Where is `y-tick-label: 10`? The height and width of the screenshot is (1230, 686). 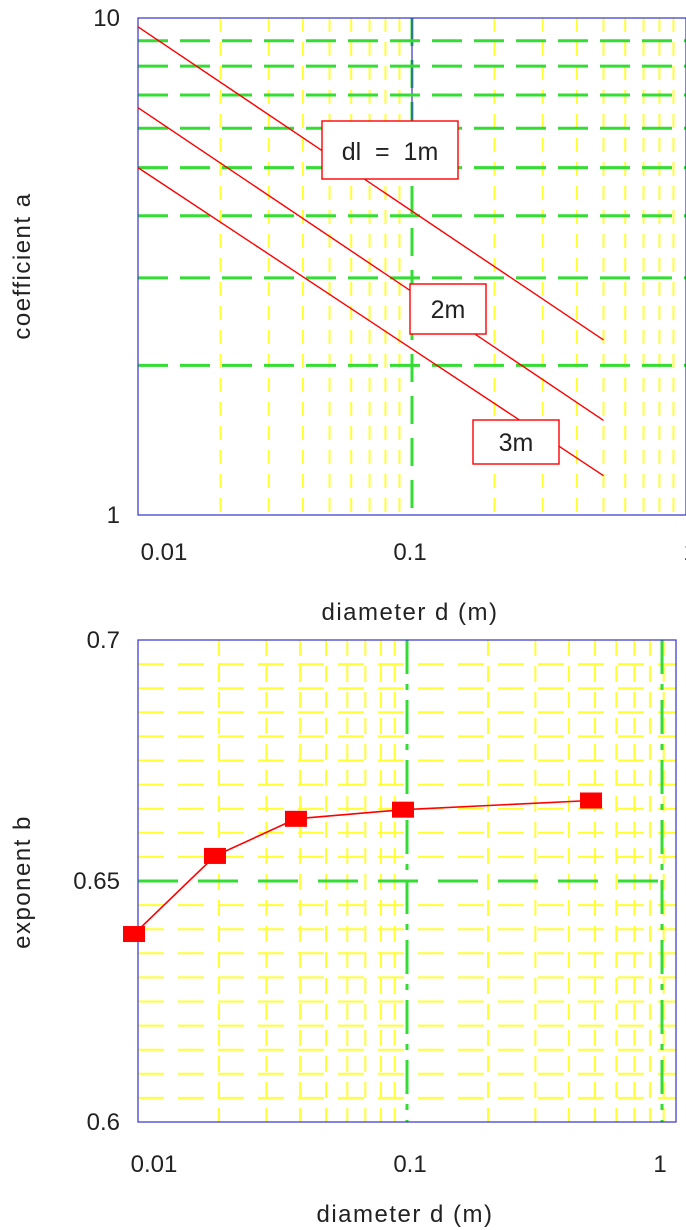 y-tick-label: 10 is located at coordinates (106, 18).